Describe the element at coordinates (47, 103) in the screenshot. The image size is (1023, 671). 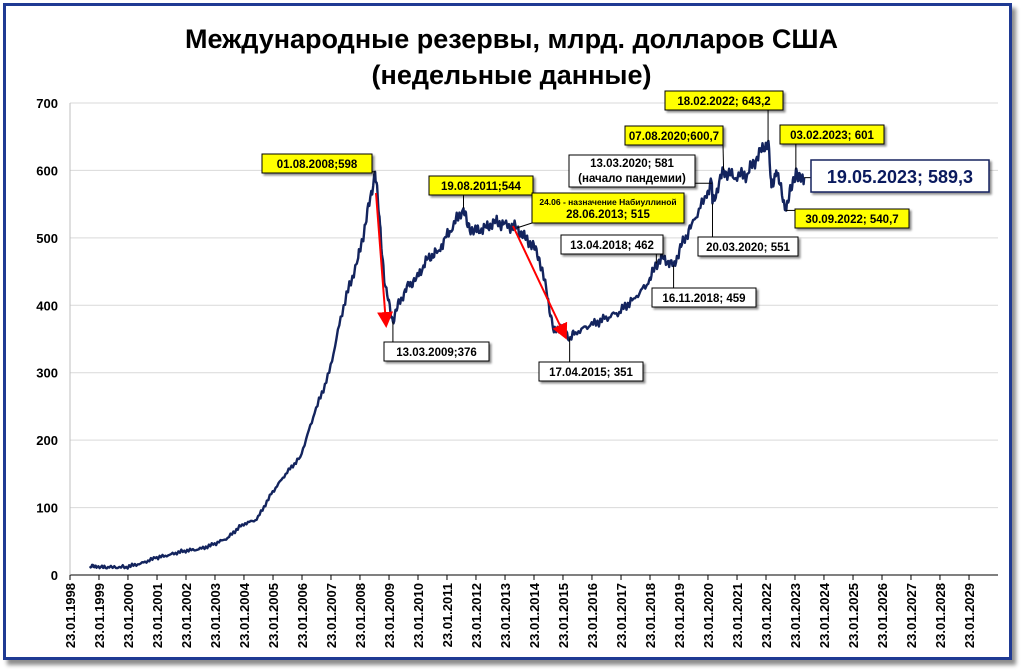
I see `y-tick-label: 700` at that location.